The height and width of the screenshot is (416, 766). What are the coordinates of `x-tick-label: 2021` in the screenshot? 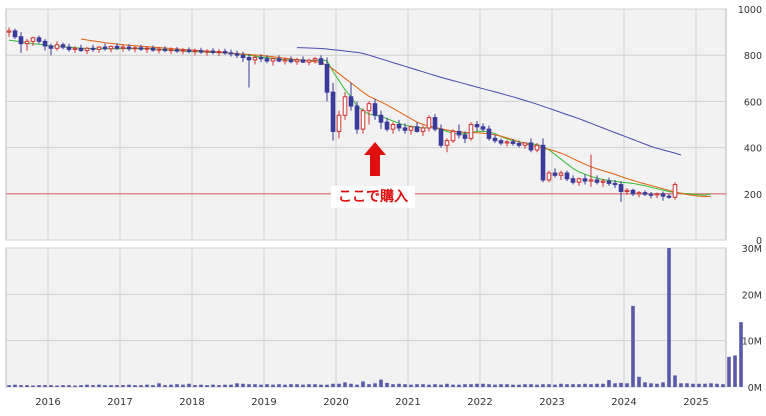 It's located at (407, 402).